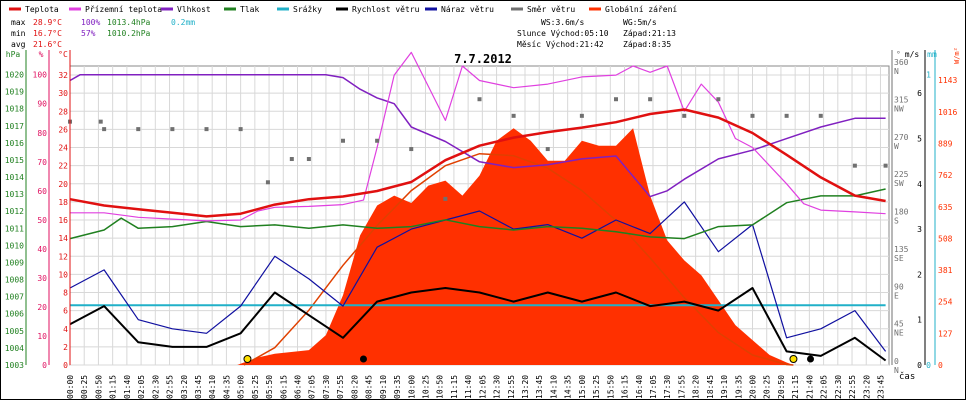  What do you see at coordinates (212, 387) in the screenshot?
I see `x-tick-label: 04:10` at bounding box center [212, 387].